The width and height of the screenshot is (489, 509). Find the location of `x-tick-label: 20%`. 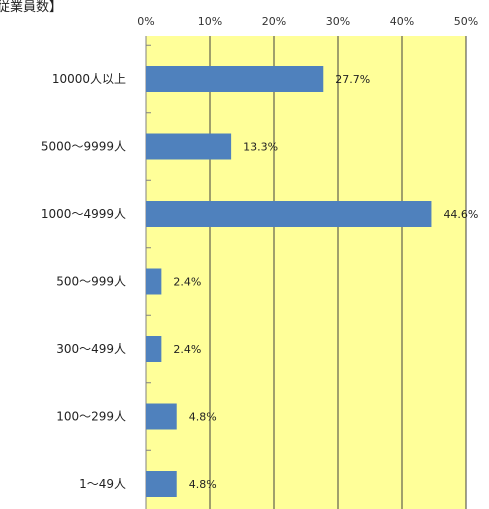

x-tick-label: 20% is located at coordinates (274, 21).